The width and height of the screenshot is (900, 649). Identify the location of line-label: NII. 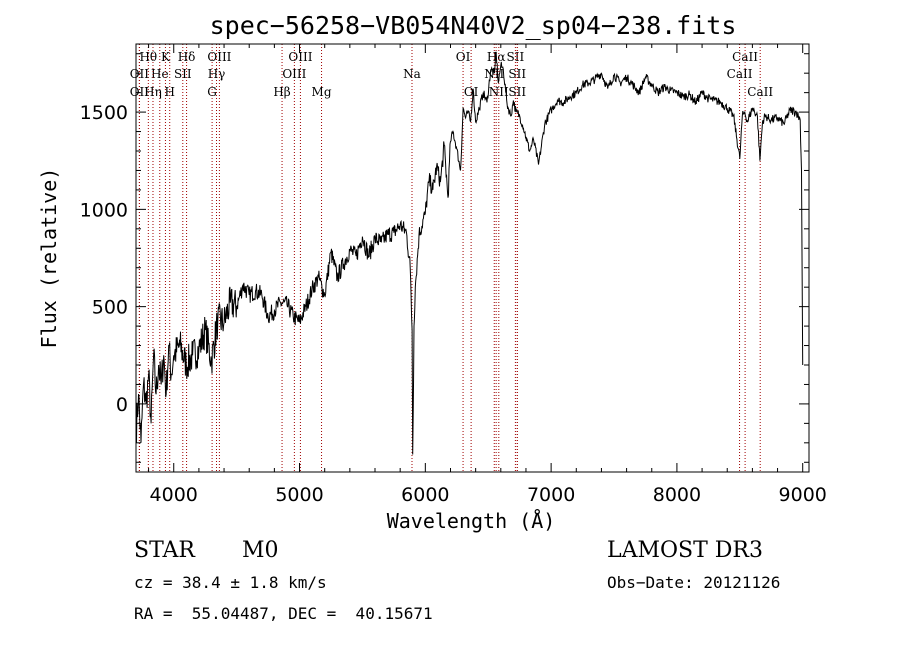
(499, 92).